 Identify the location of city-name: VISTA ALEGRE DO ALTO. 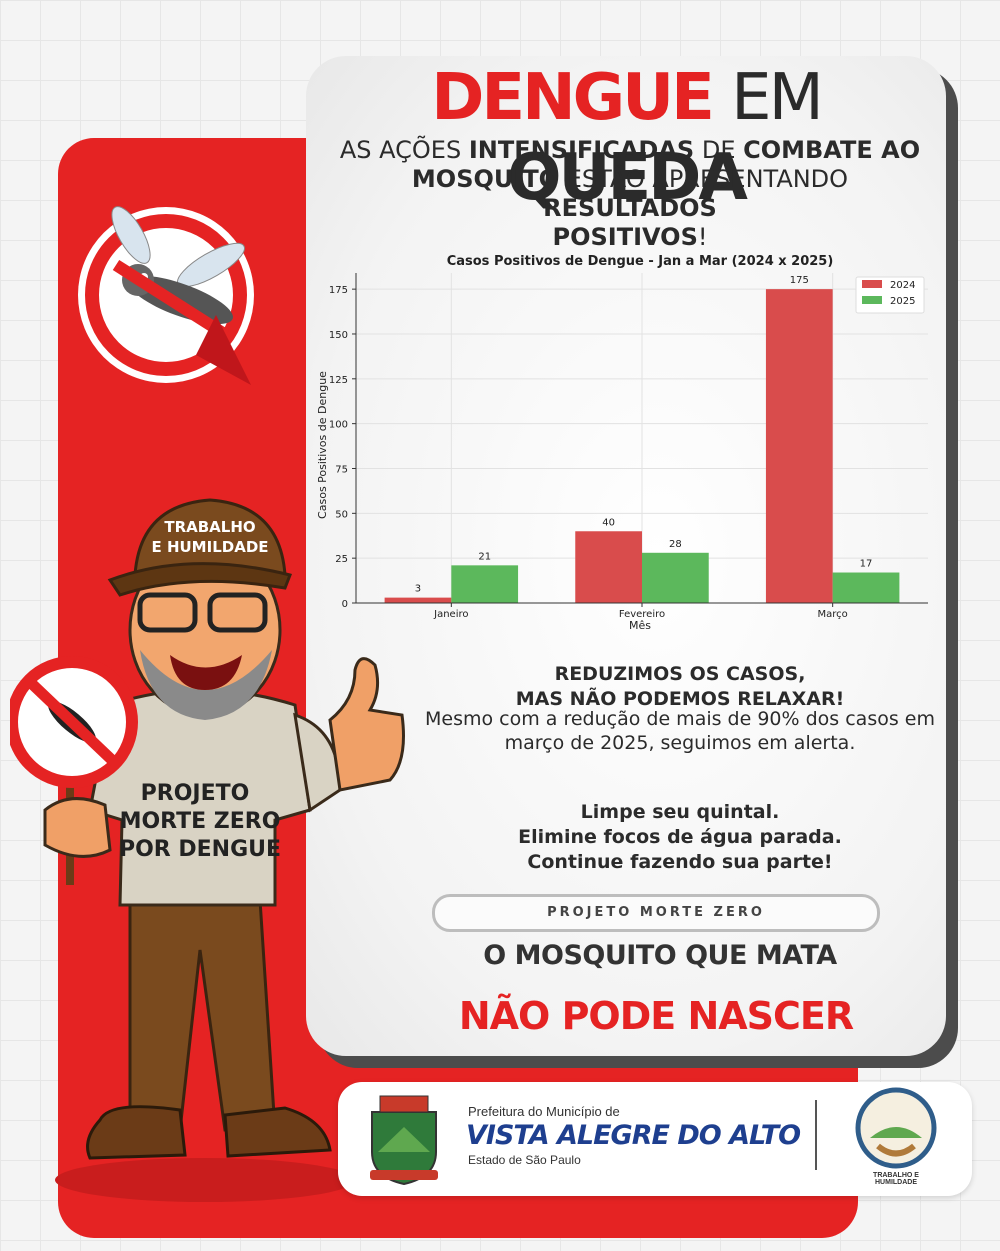
(633, 1135).